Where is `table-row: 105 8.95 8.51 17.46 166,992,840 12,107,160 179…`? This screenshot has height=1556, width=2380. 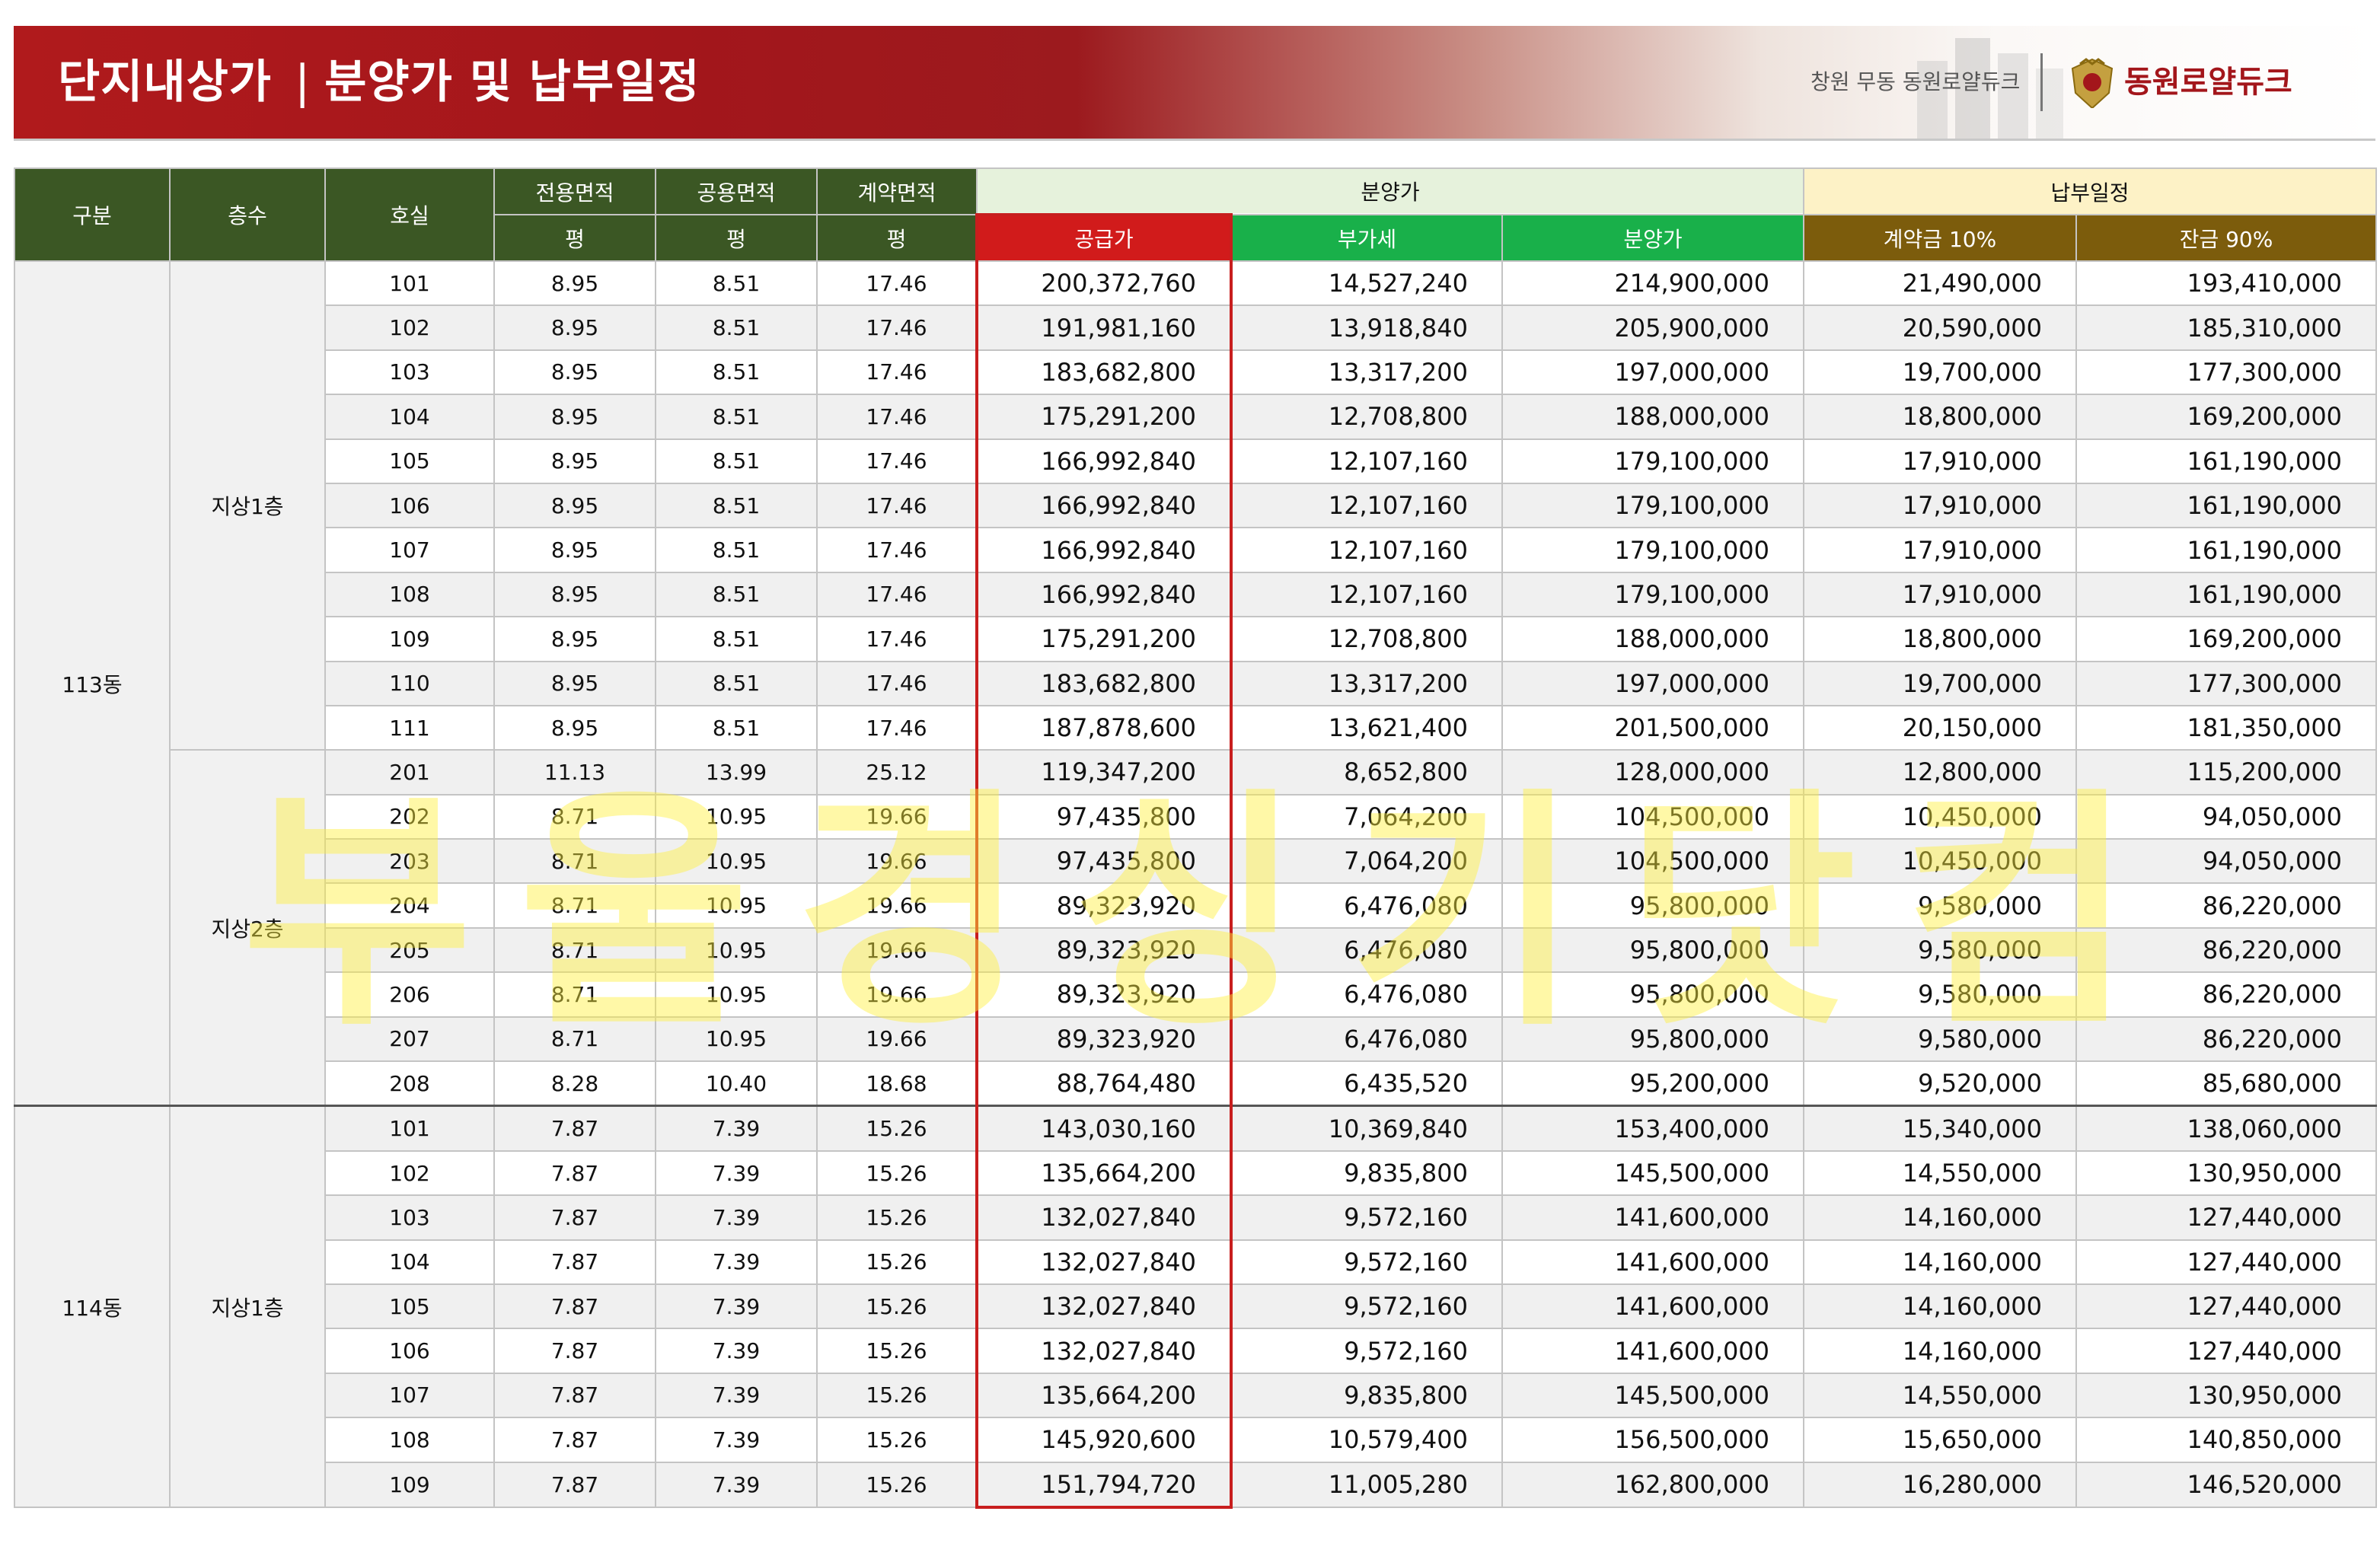
table-row: 105 8.95 8.51 17.46 166,992,840 12,107,160 179… is located at coordinates (1196, 461).